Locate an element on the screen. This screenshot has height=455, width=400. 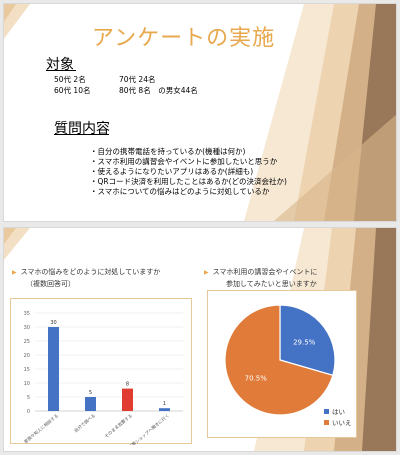
legend-label: はい is located at coordinates (338, 412).